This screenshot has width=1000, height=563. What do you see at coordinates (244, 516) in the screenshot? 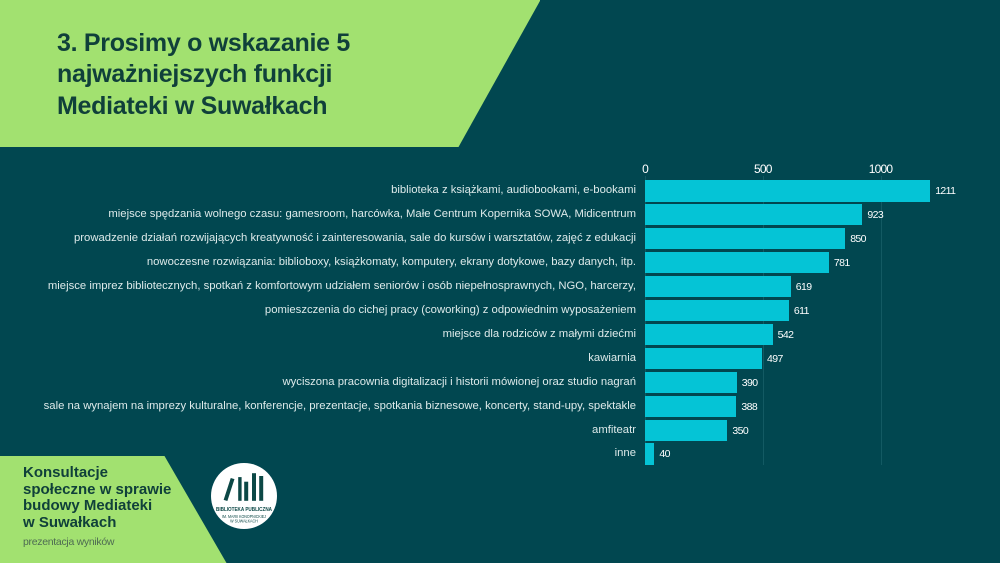
I see `svg-text: IM. MARII KONOPNICKIEJ` at bounding box center [244, 516].